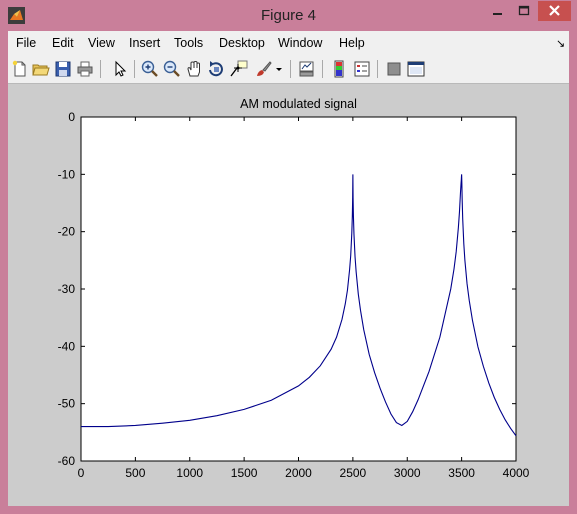  Describe the element at coordinates (41, 69) in the screenshot. I see `open-file-icon` at that location.